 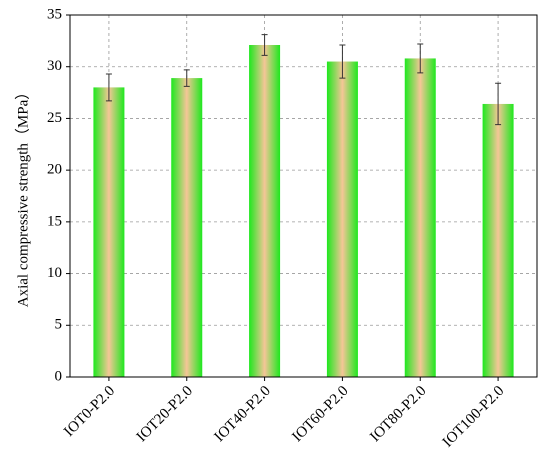 What do you see at coordinates (54, 14) in the screenshot?
I see `y-tick-label: 35` at bounding box center [54, 14].